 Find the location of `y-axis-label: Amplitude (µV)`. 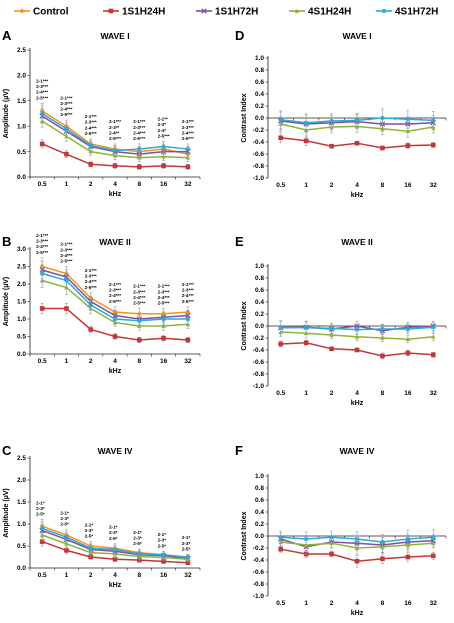

y-axis-label: Amplitude (µV) is located at coordinates (6, 302).